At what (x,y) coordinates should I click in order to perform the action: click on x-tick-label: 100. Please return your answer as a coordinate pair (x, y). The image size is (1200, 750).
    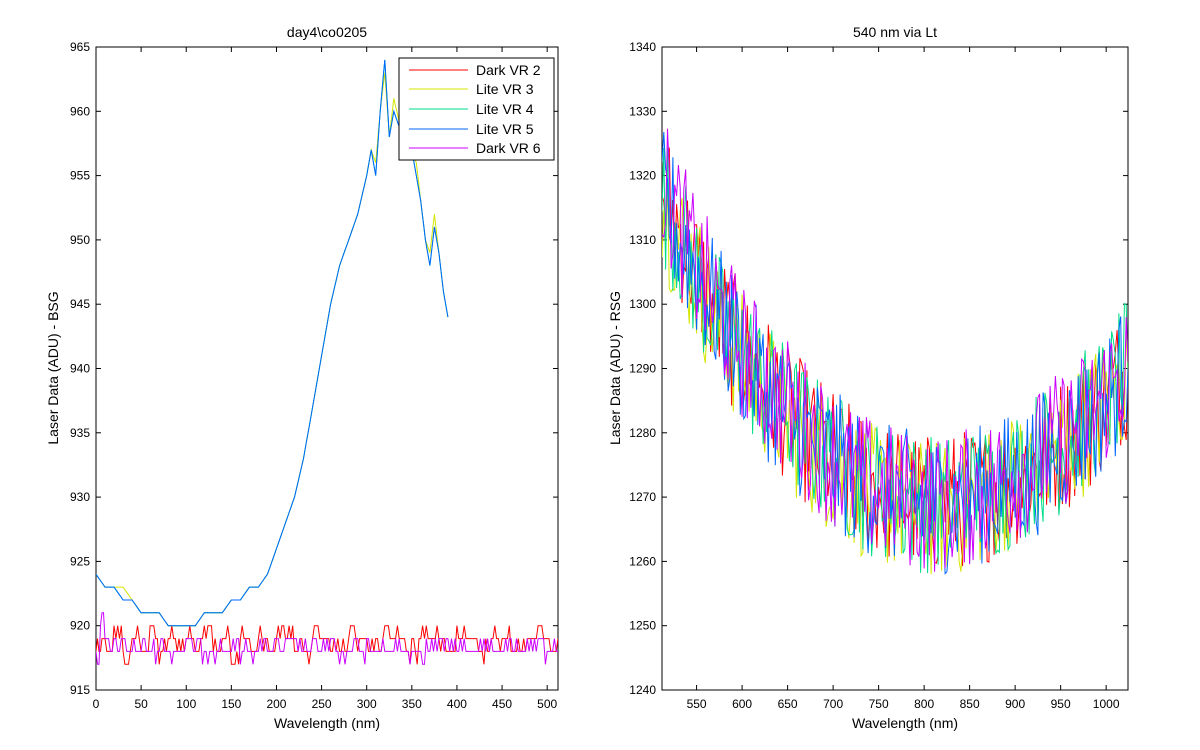
    Looking at the image, I should click on (186, 704).